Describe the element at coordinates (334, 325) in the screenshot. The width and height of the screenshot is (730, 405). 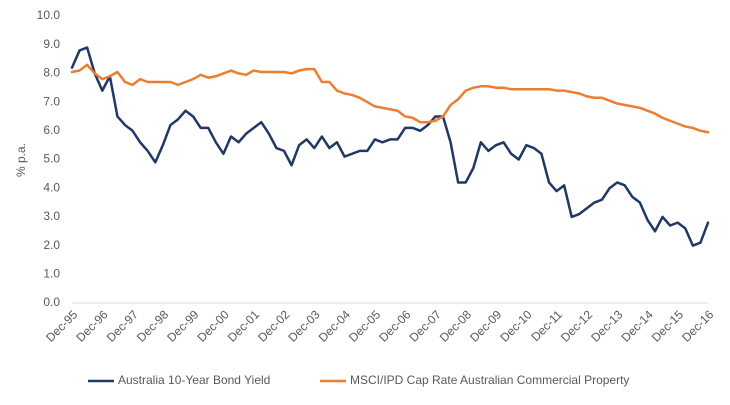
I see `x-tick-label: Dec-04` at that location.